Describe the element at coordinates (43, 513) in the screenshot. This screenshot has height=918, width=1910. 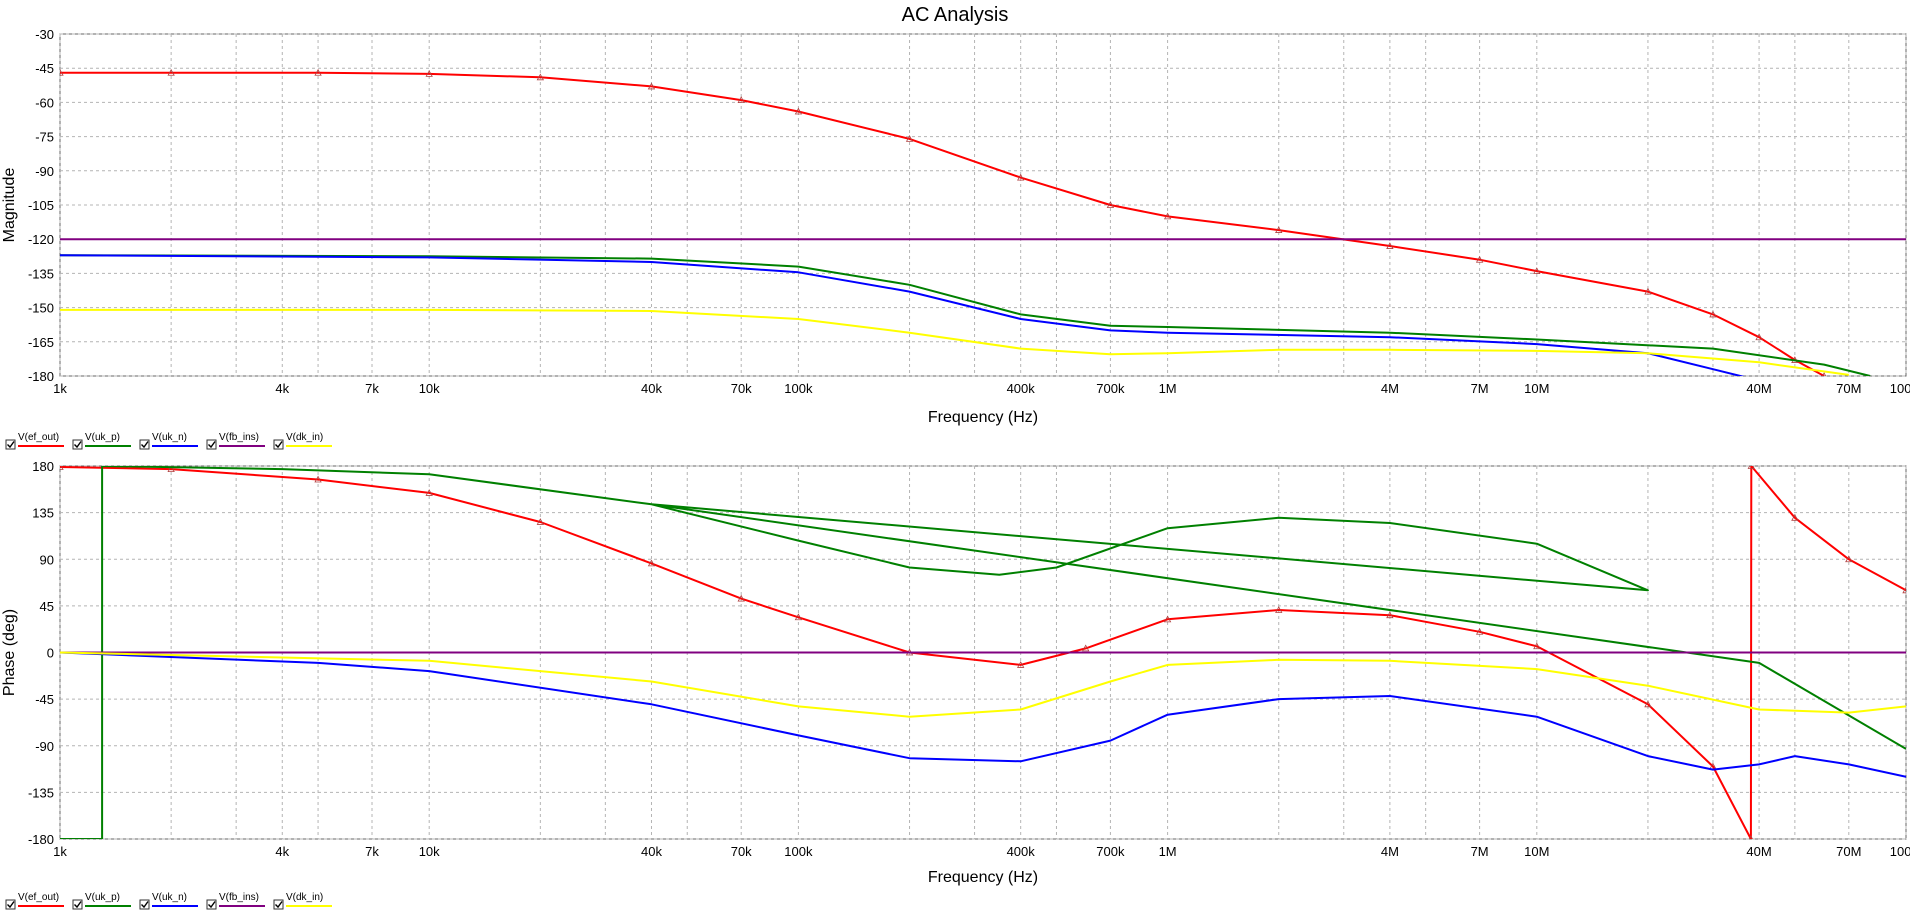
I see `y-tick-label: 135` at that location.